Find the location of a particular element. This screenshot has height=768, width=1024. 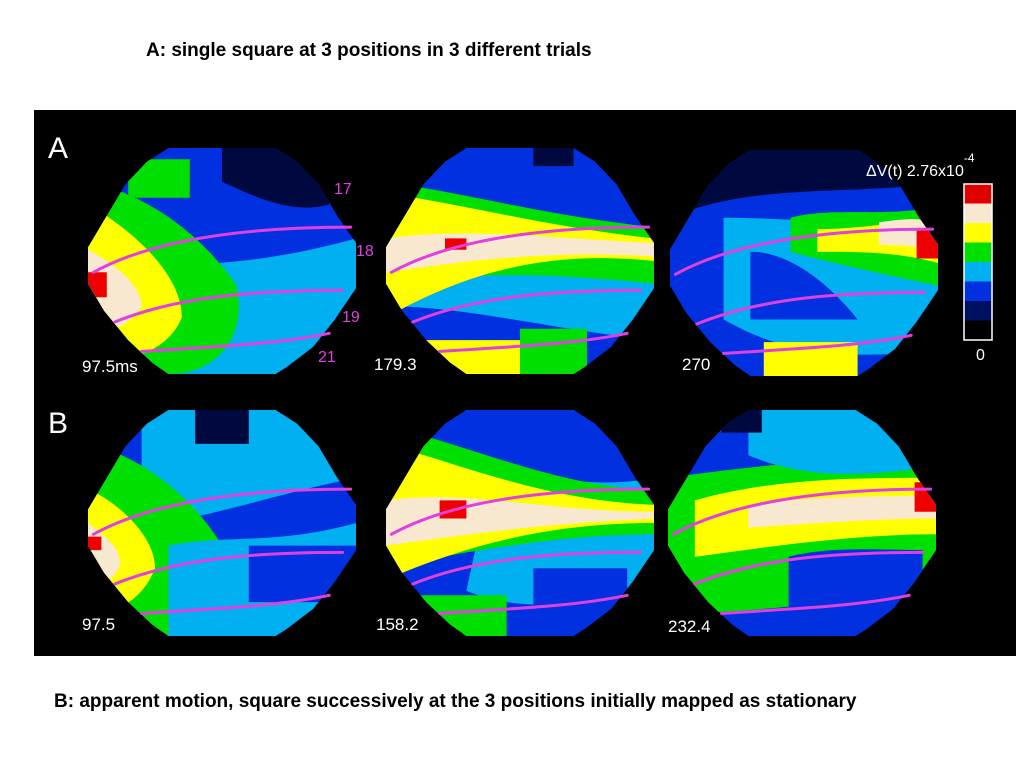

time-label-b1: 97.5 is located at coordinates (98, 624).